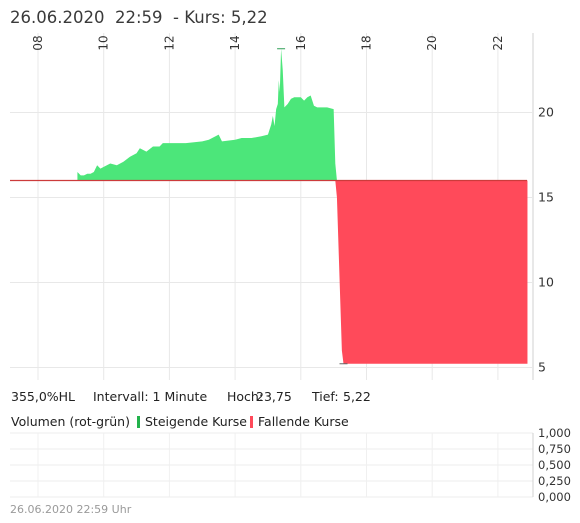 Image resolution: width=580 pixels, height=523 pixels. I want to click on x-tick-label: 22, so click(498, 42).